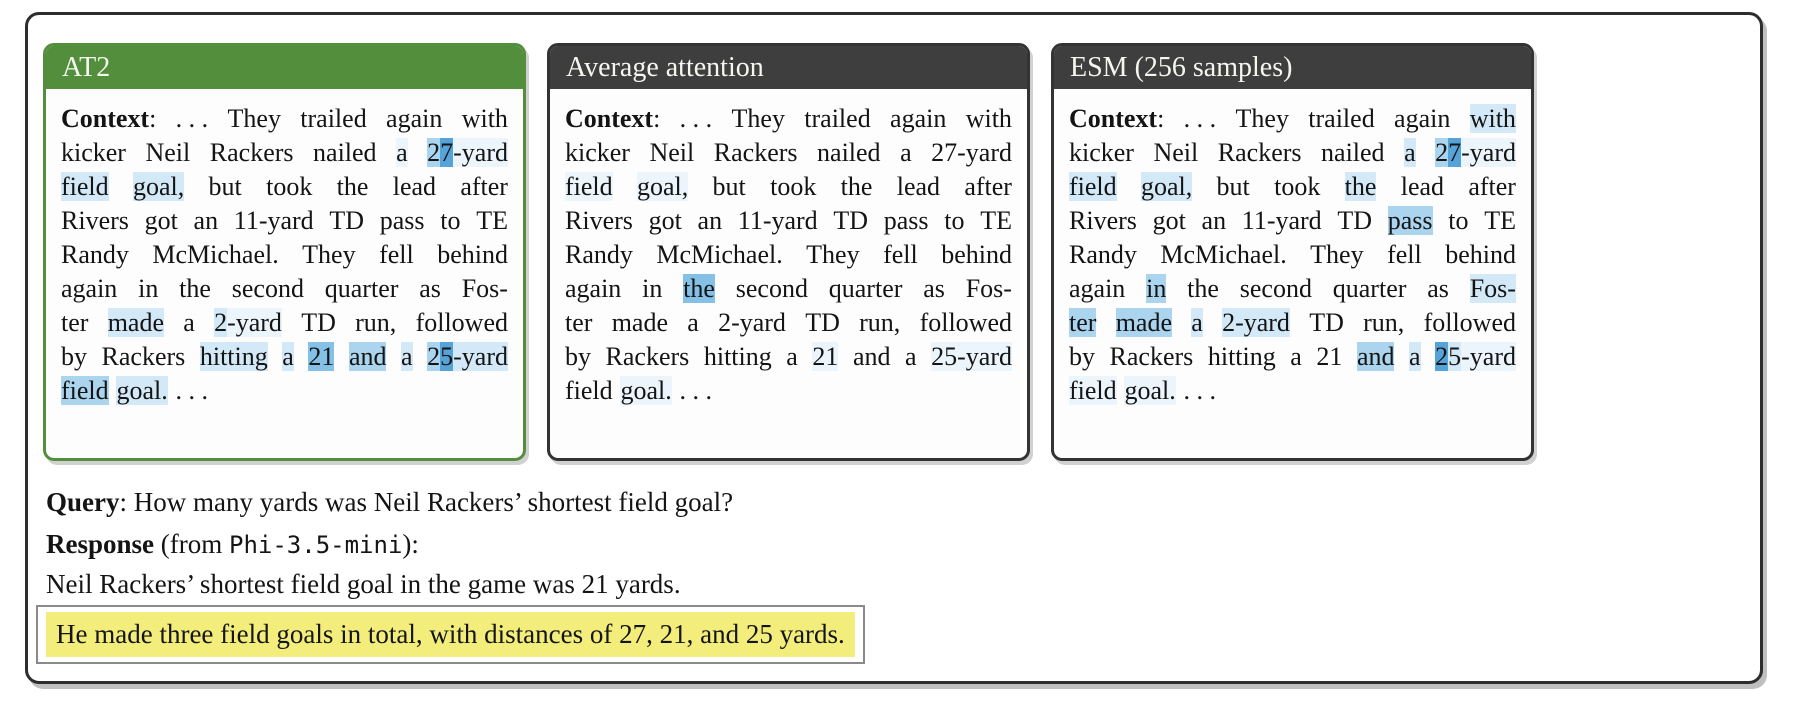 The width and height of the screenshot is (1800, 701). Describe the element at coordinates (1152, 357) in the screenshot. I see `context-word: Rackers` at that location.